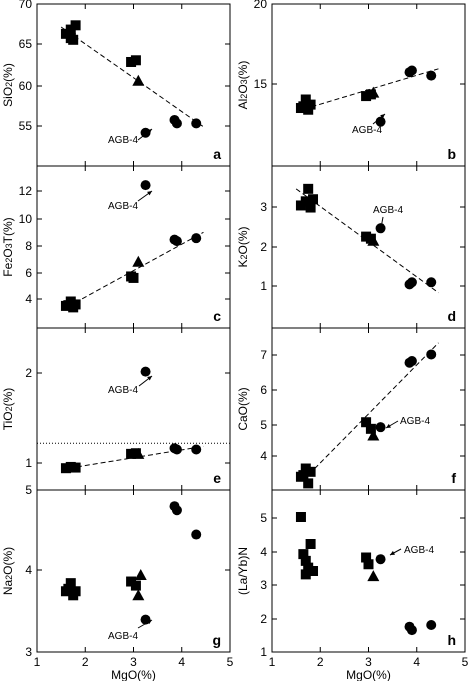 Image resolution: width=474 pixels, height=681 pixels. I want to click on x-tick-label: 5, so click(465, 662).